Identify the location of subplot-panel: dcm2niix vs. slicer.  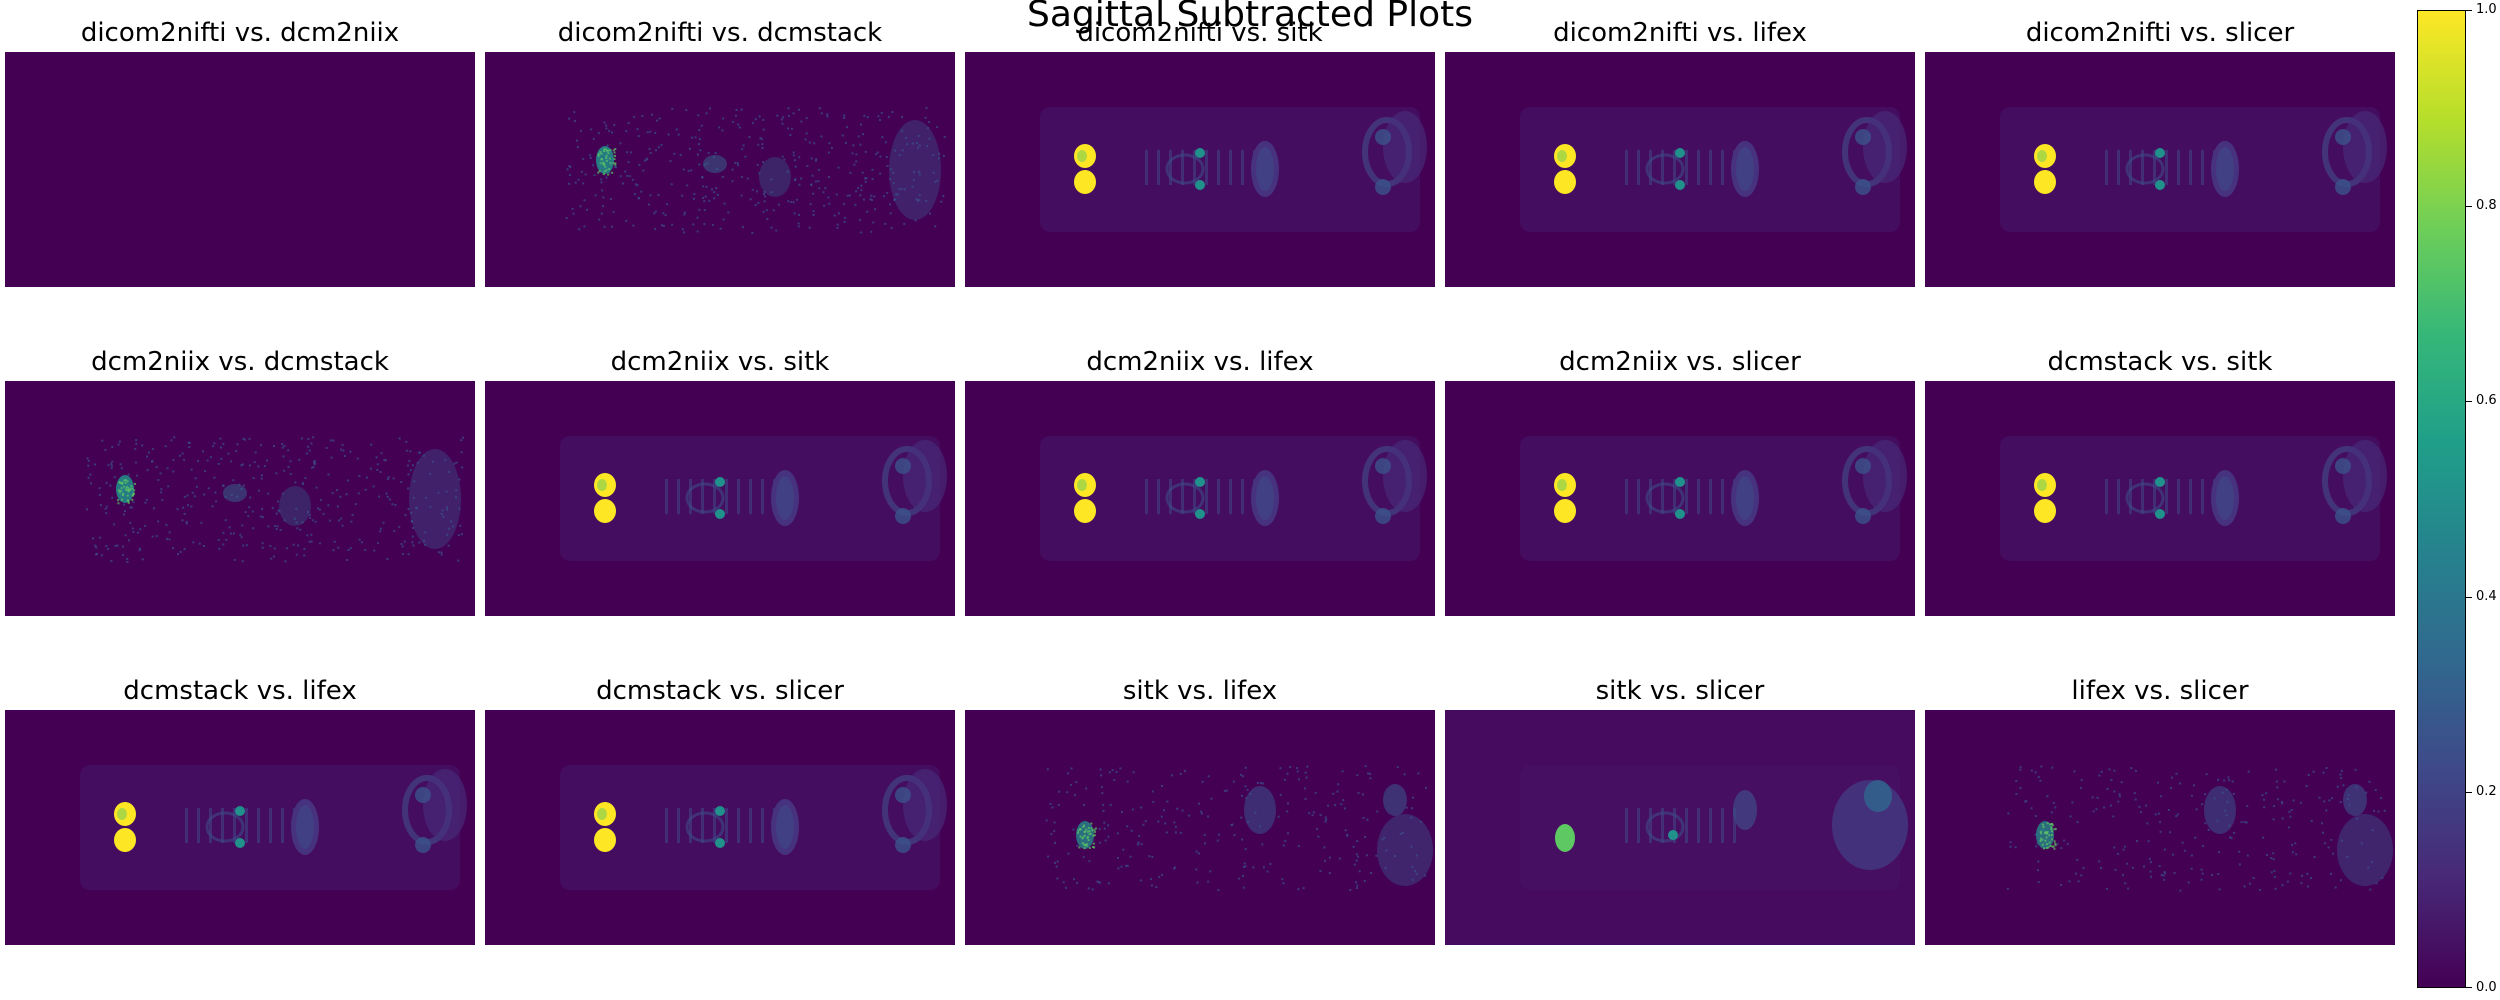
(1680, 481).